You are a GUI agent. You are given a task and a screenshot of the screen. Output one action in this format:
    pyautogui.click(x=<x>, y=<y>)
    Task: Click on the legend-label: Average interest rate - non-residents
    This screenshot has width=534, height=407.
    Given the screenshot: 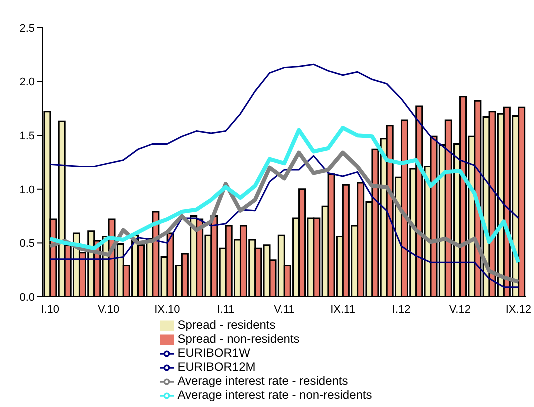 What is the action you would take?
    pyautogui.click(x=275, y=395)
    